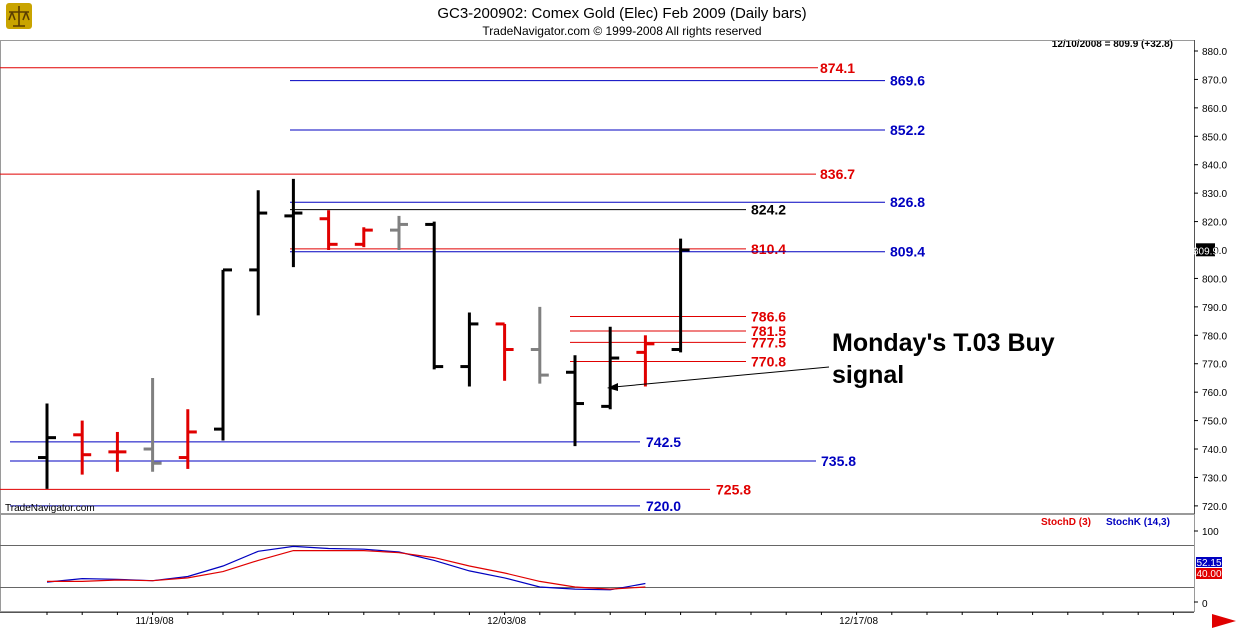 Image resolution: width=1245 pixels, height=631 pixels. Describe the element at coordinates (1214, 80) in the screenshot. I see `price-tick-label: 870.0` at that location.